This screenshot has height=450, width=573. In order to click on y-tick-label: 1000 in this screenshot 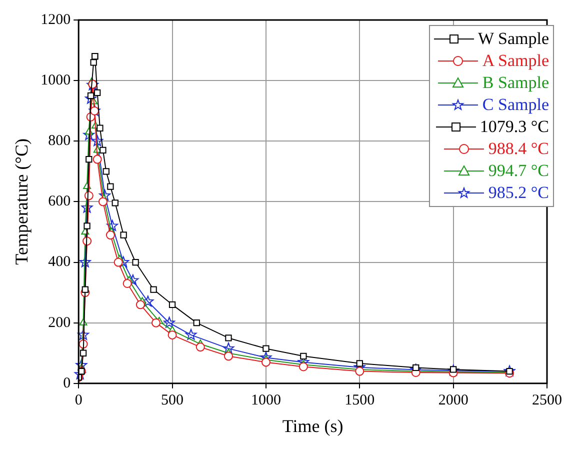, I will do `click(55, 80)`.